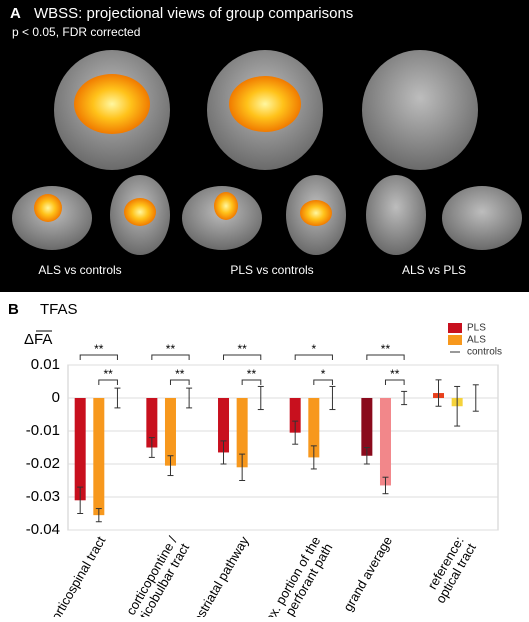  I want to click on caption: ALS vs controls, so click(79, 270).